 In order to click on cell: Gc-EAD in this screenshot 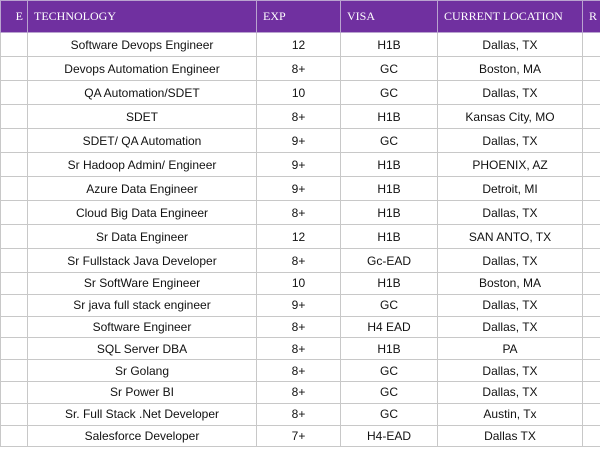, I will do `click(389, 260)`.